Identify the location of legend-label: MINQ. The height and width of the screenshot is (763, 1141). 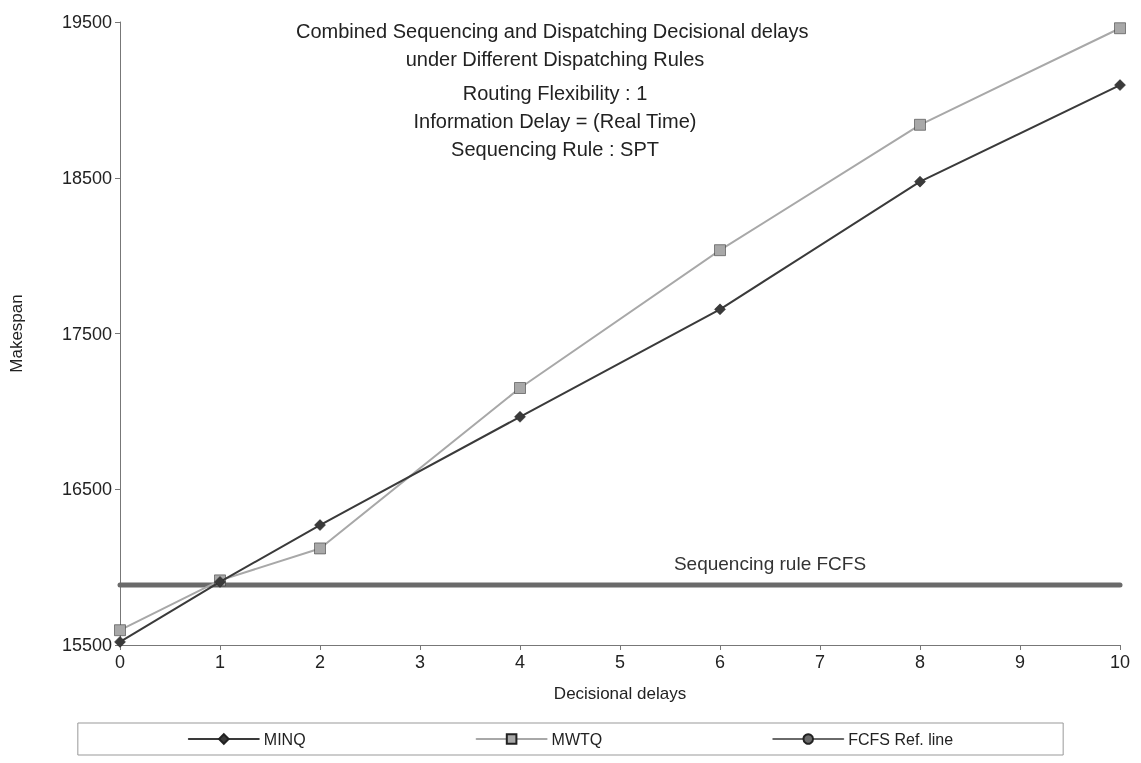
(284, 739).